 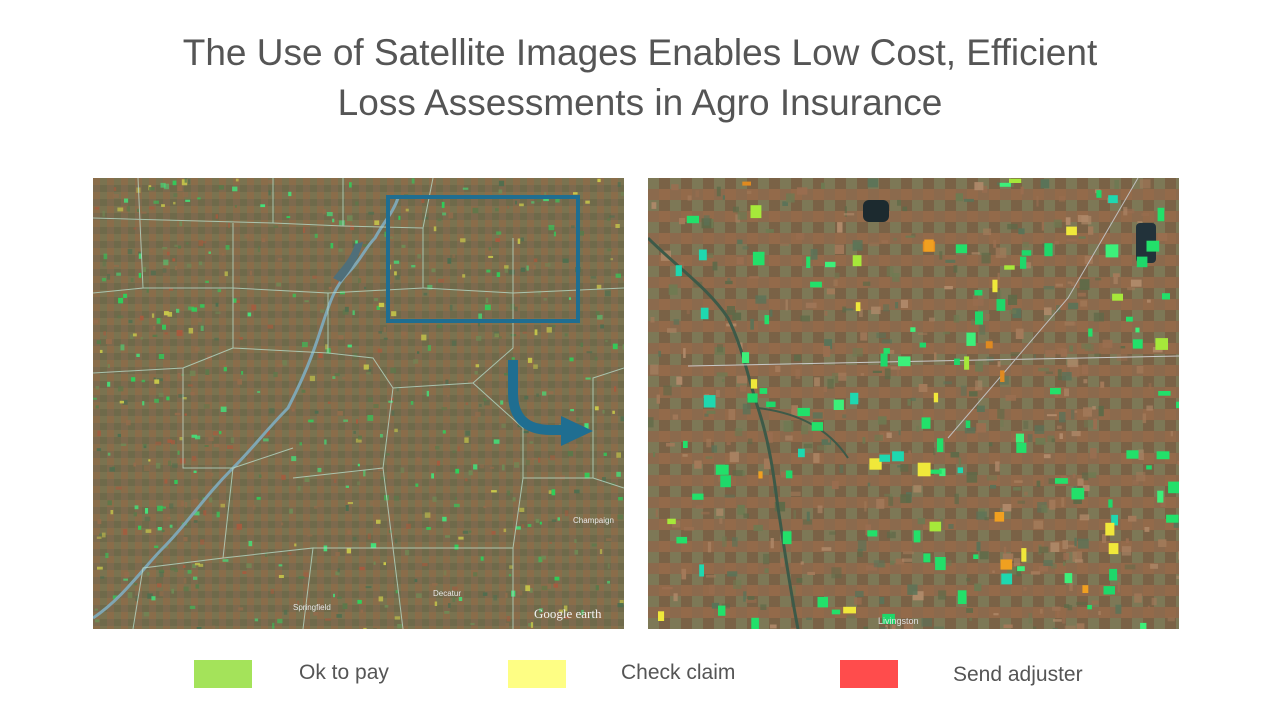 I want to click on road, so click(x=1043, y=308).